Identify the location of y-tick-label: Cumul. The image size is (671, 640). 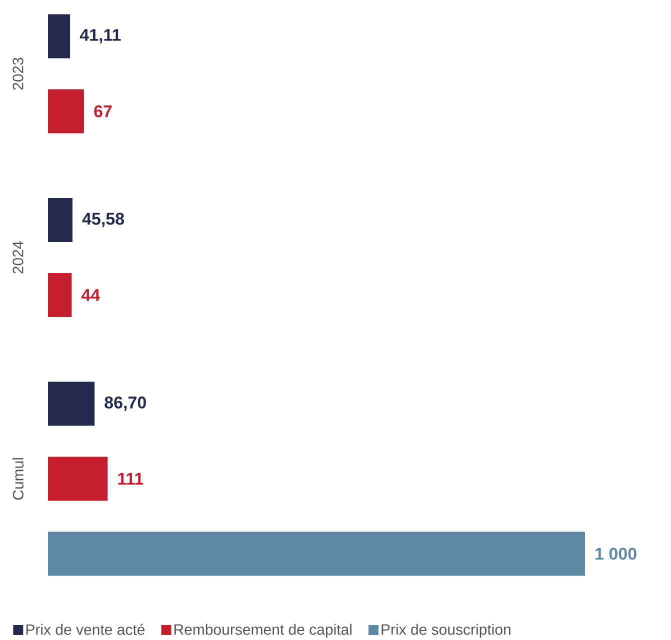
(18, 479).